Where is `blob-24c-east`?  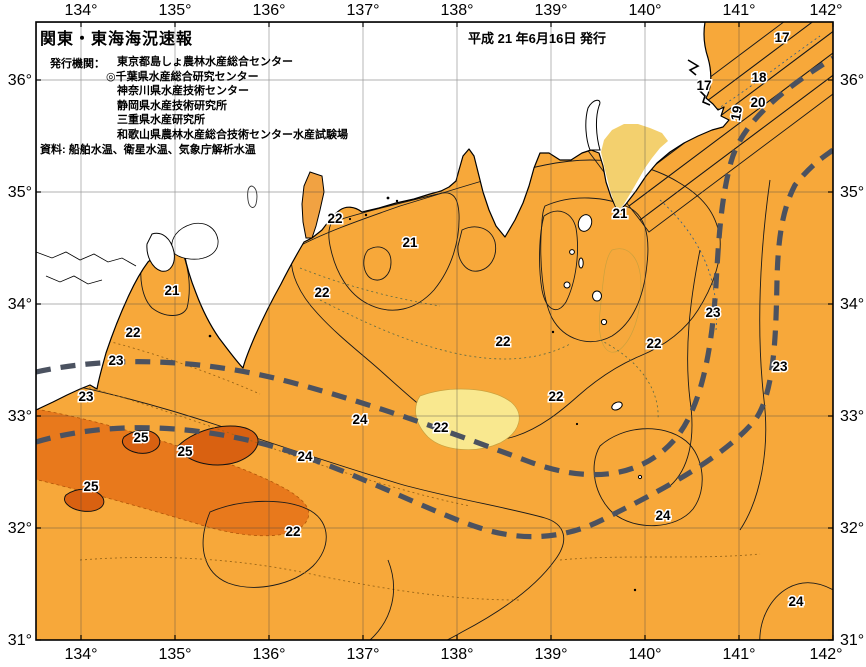
blob-24c-east is located at coordinates (648, 477).